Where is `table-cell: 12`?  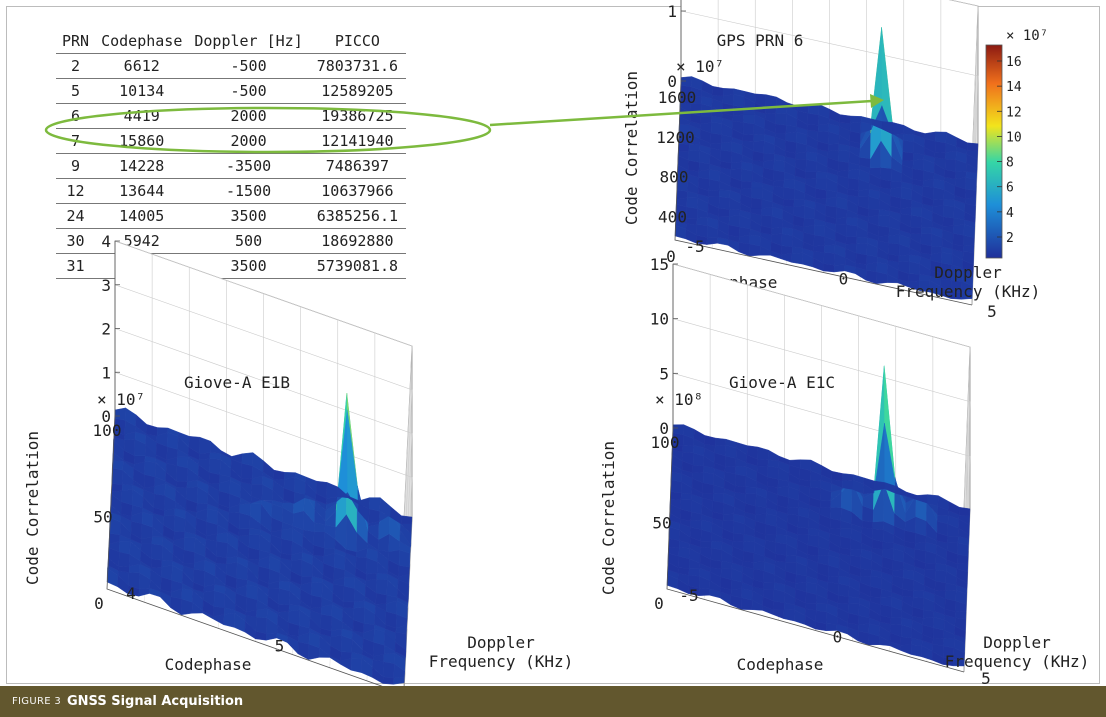 table-cell: 12 is located at coordinates (76, 191).